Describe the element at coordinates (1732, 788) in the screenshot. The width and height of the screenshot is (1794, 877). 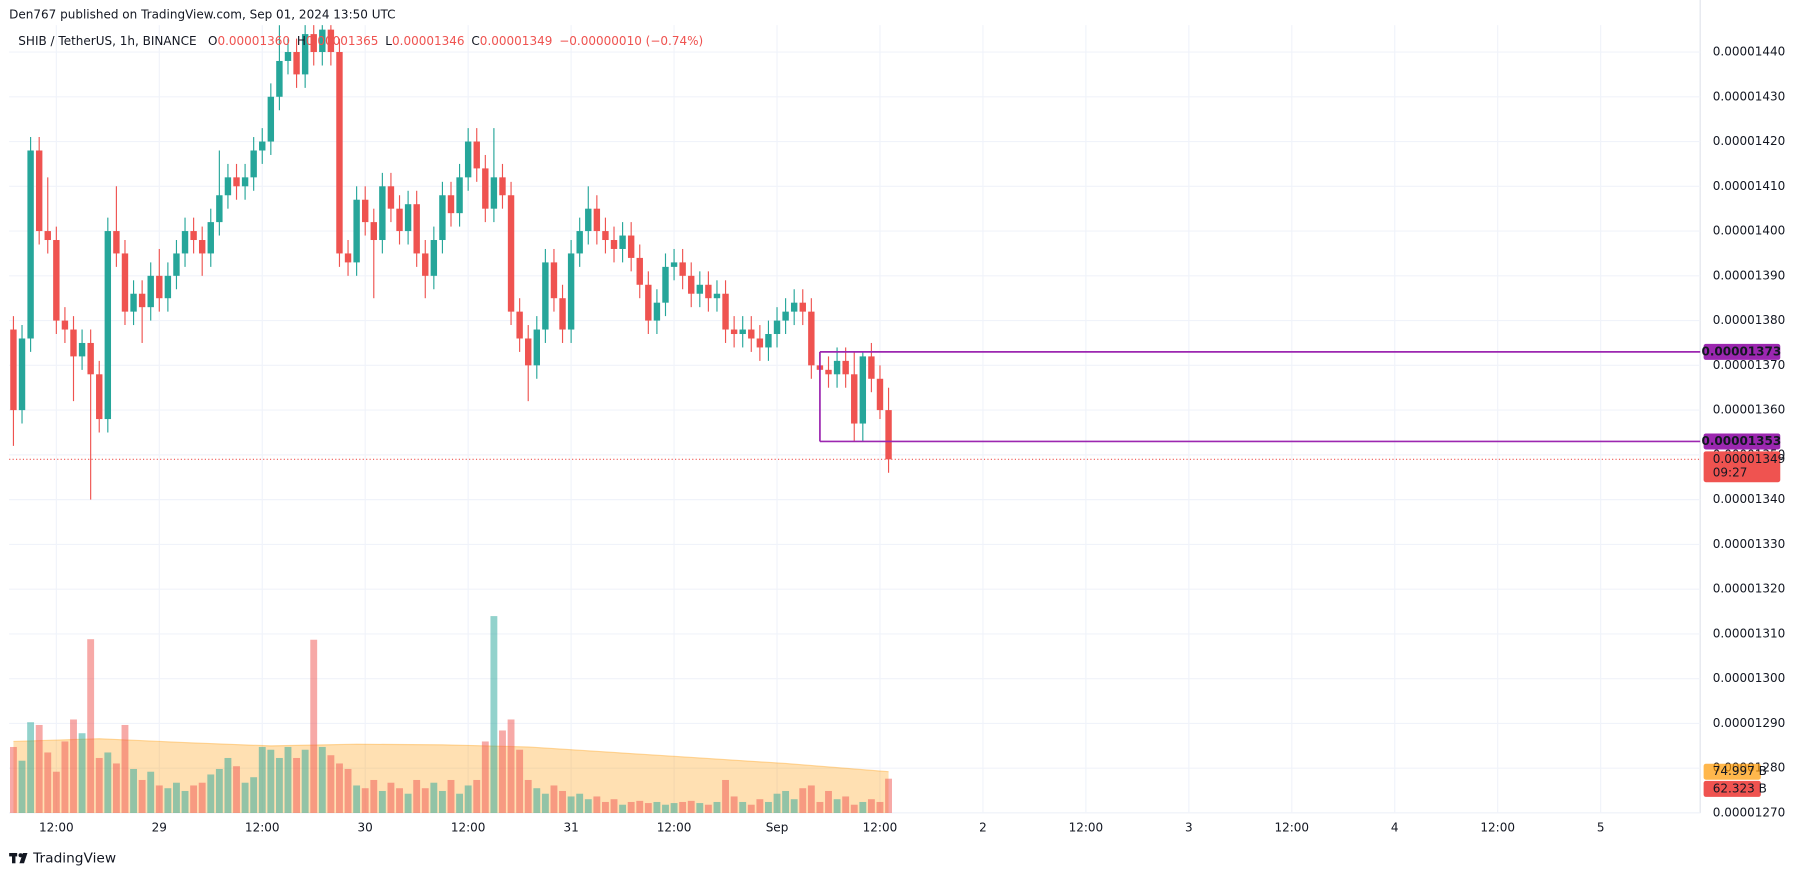
I see `volume-label-box` at that location.